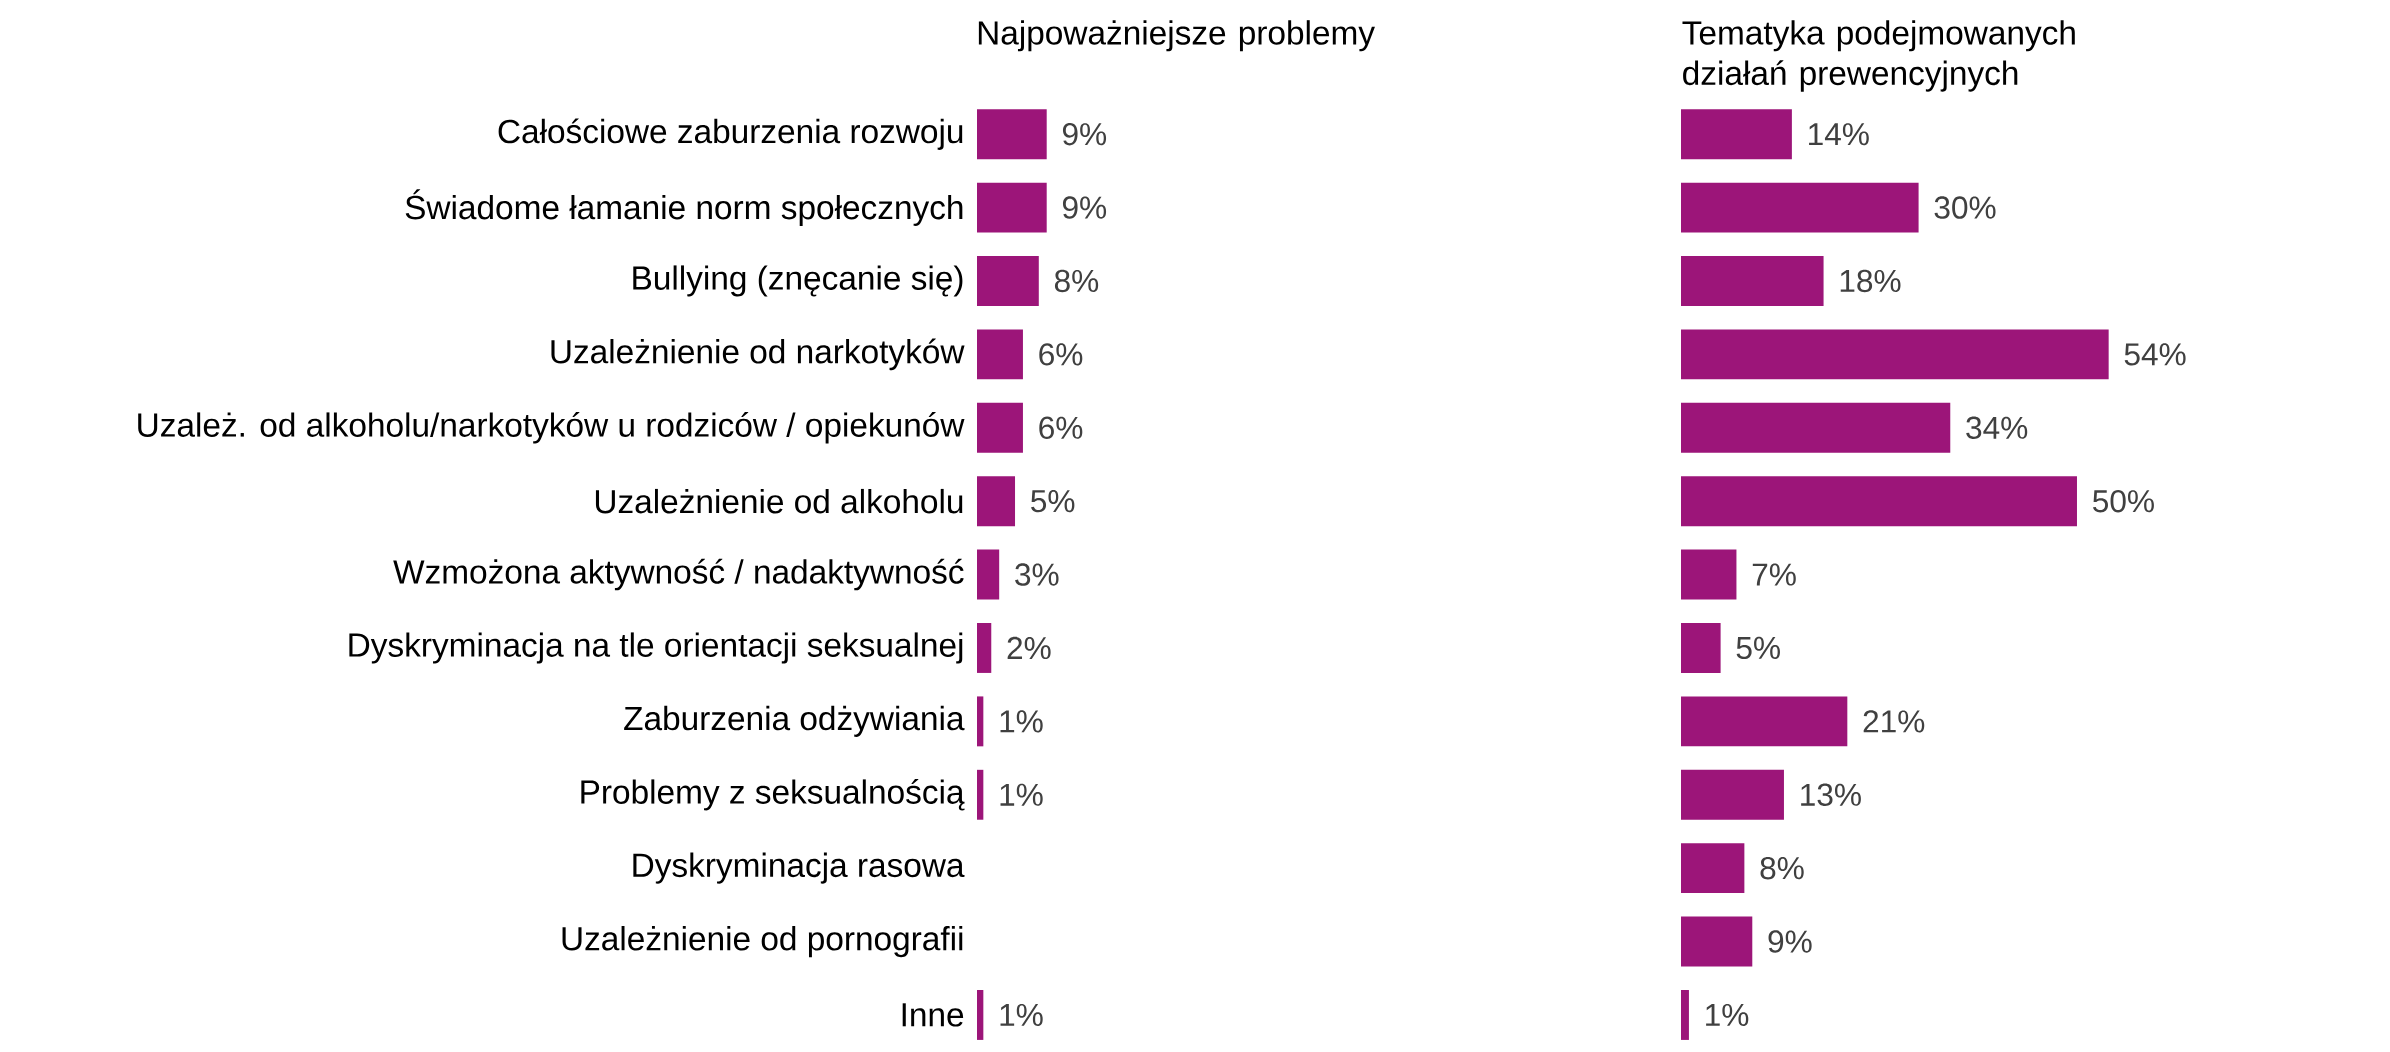 This screenshot has width=2390, height=1052. Describe the element at coordinates (758, 354) in the screenshot. I see `y-tick-label: Uzależnienie od narkotyków` at that location.